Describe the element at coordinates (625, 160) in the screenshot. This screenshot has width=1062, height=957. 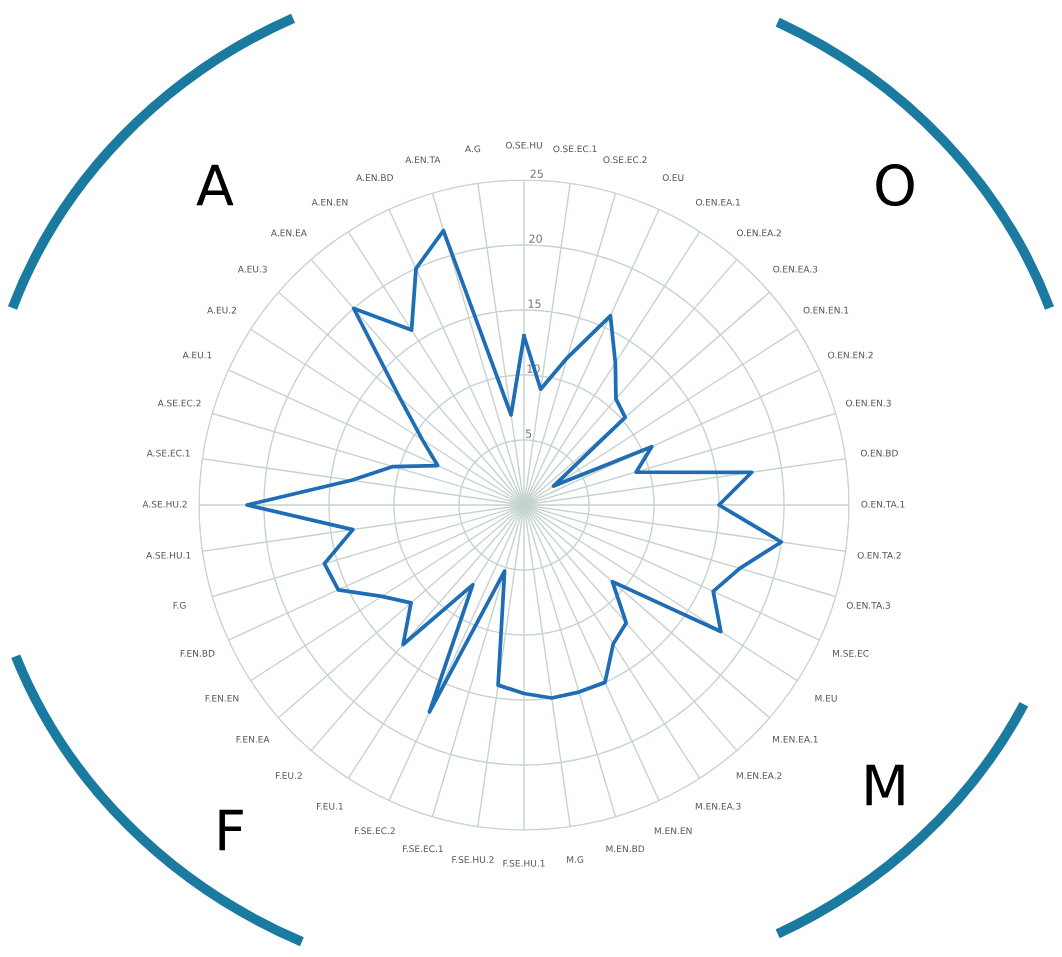
I see `spoke-label: O.SE.EC.2` at that location.